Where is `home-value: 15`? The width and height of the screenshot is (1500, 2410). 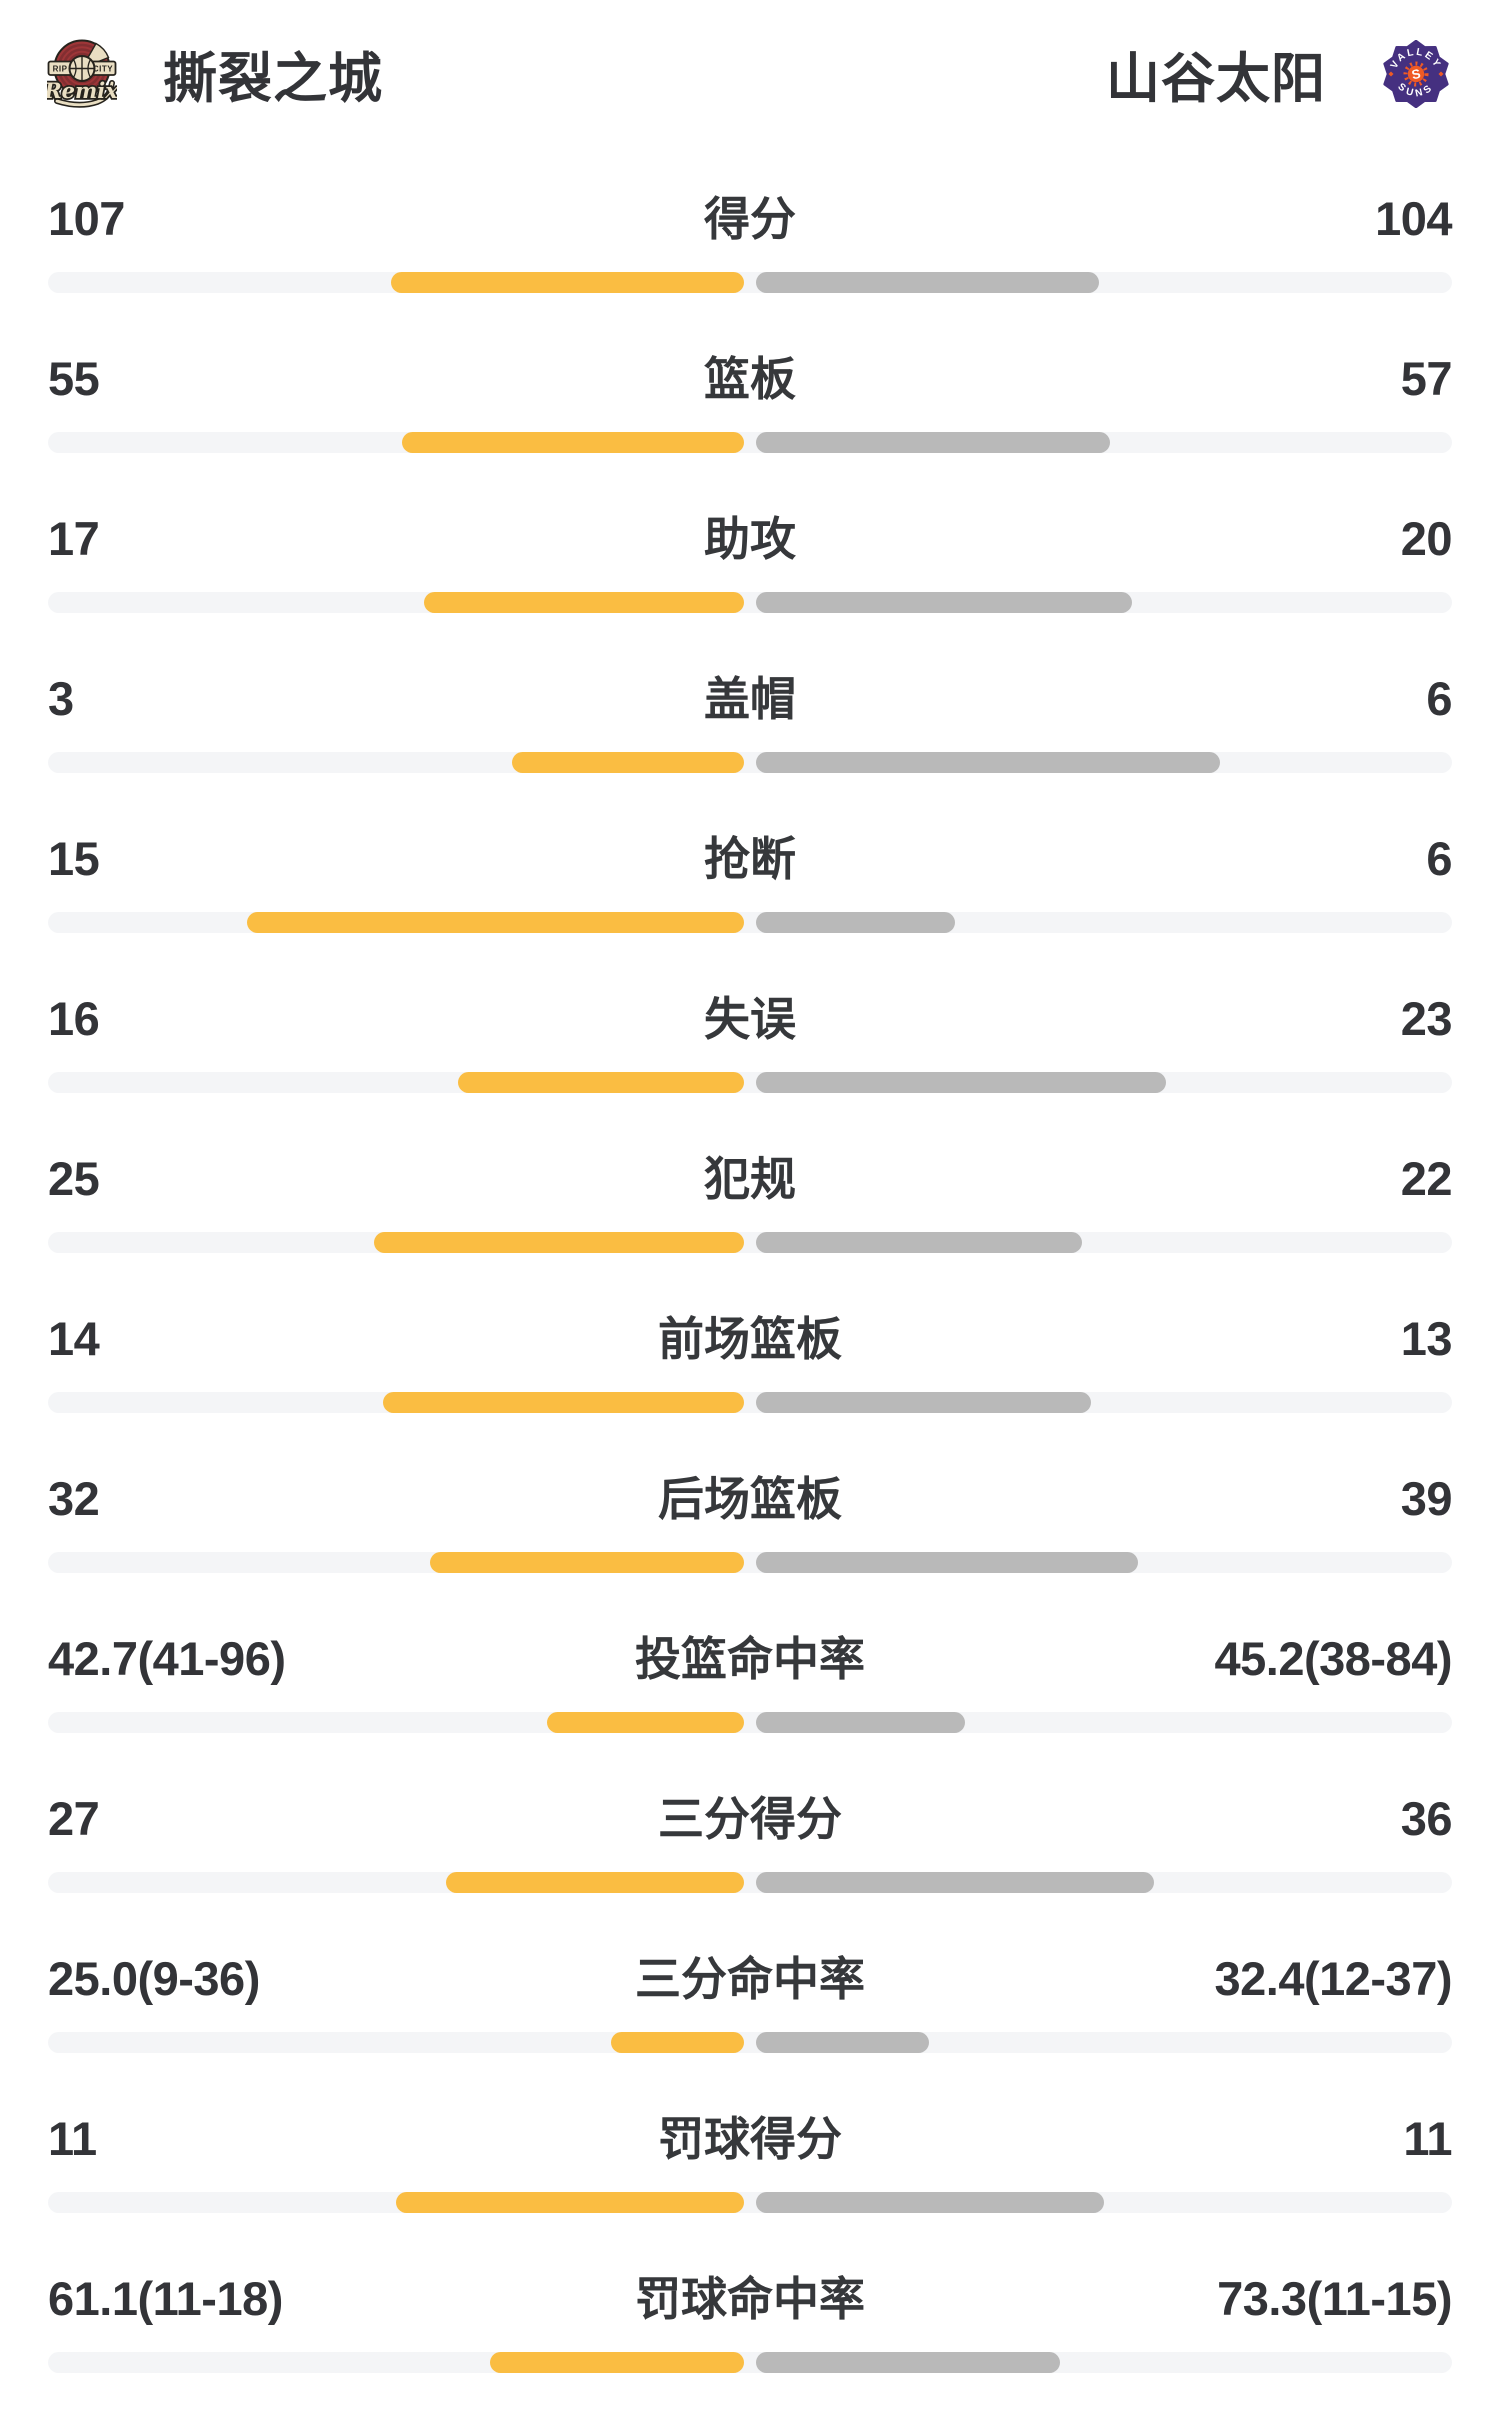 home-value: 15 is located at coordinates (74, 858).